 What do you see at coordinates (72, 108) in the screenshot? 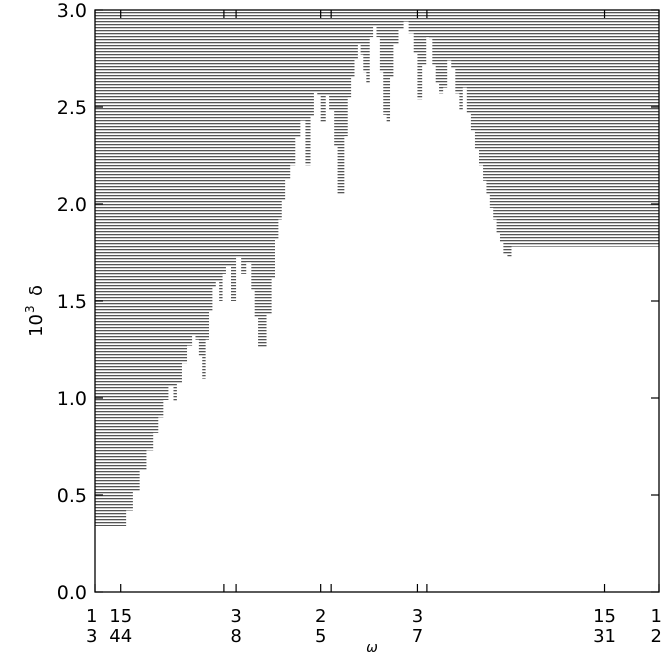
I see `y-tick-label: 2.5` at bounding box center [72, 108].